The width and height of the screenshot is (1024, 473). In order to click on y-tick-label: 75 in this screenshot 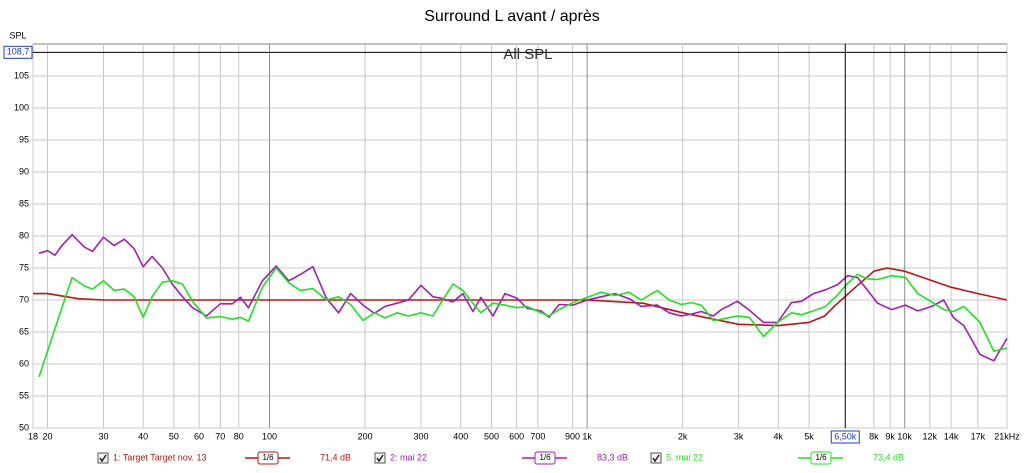, I will do `click(24, 267)`.